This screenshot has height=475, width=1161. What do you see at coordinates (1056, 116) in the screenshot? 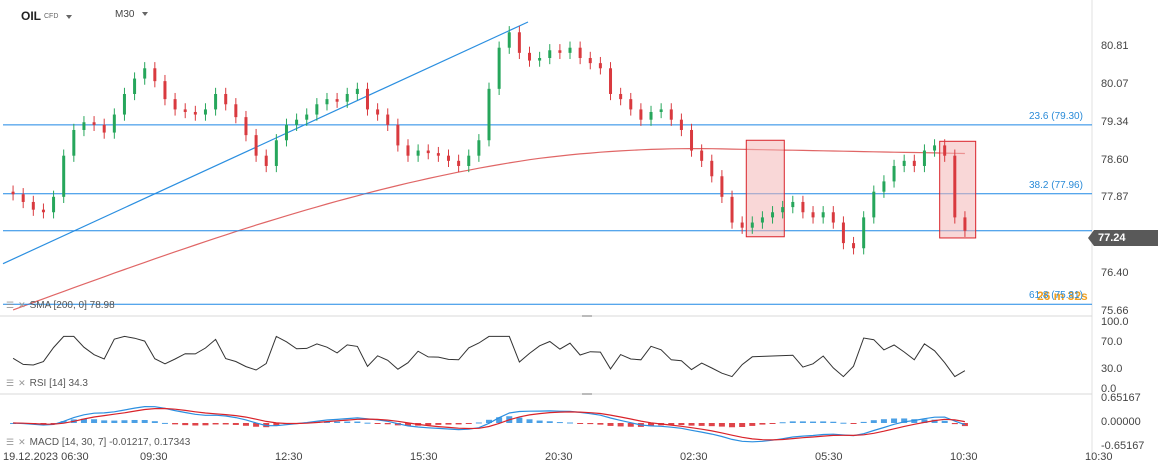
I see `fib-level-label: 23.6 (79.30)` at bounding box center [1056, 116].